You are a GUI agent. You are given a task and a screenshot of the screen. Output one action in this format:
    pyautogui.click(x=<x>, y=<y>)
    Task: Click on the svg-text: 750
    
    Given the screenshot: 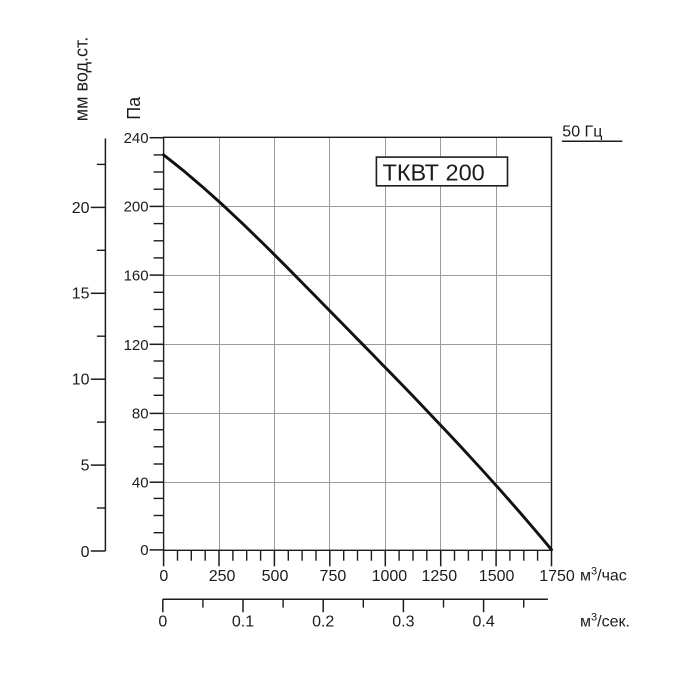 What is the action you would take?
    pyautogui.click(x=333, y=576)
    